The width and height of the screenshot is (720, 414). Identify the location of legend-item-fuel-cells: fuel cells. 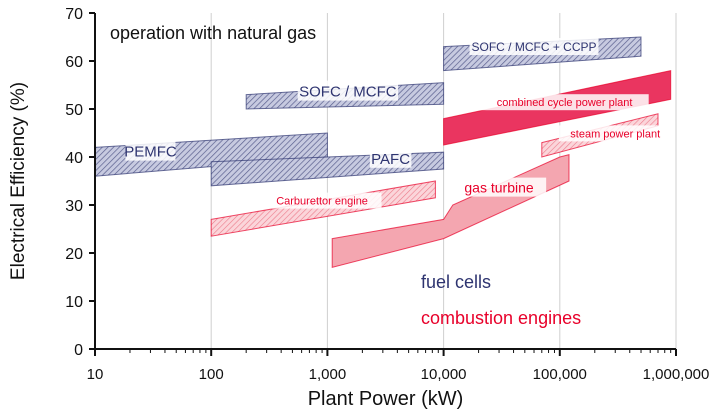
(456, 282).